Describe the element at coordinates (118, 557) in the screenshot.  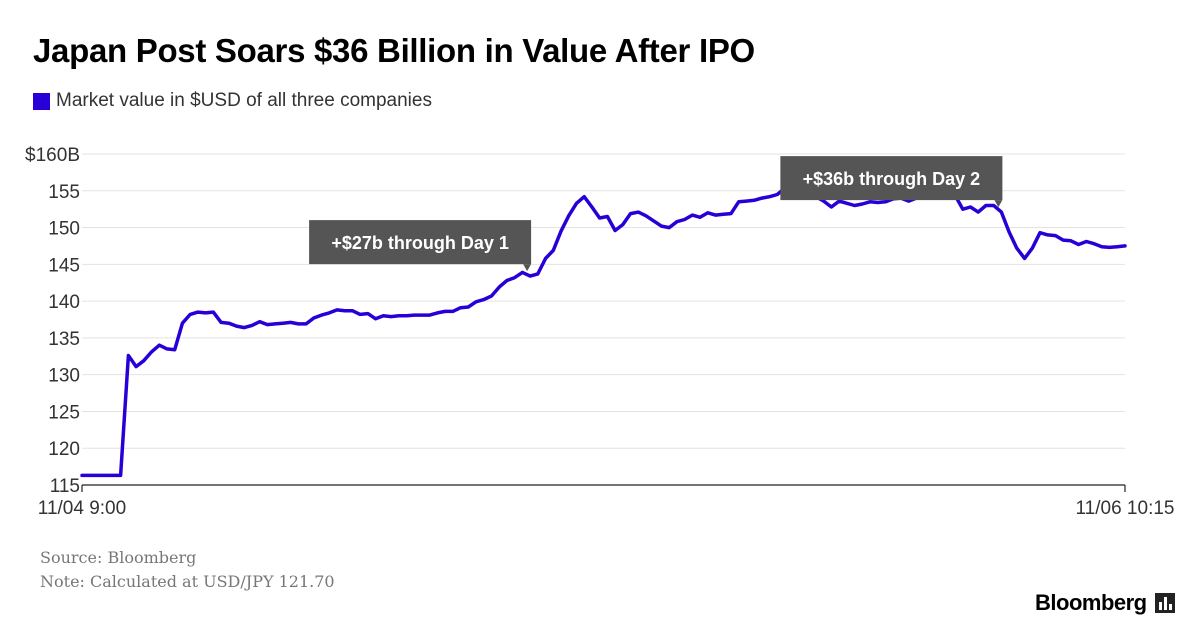
I see `source-note: Source: Bloomberg` at that location.